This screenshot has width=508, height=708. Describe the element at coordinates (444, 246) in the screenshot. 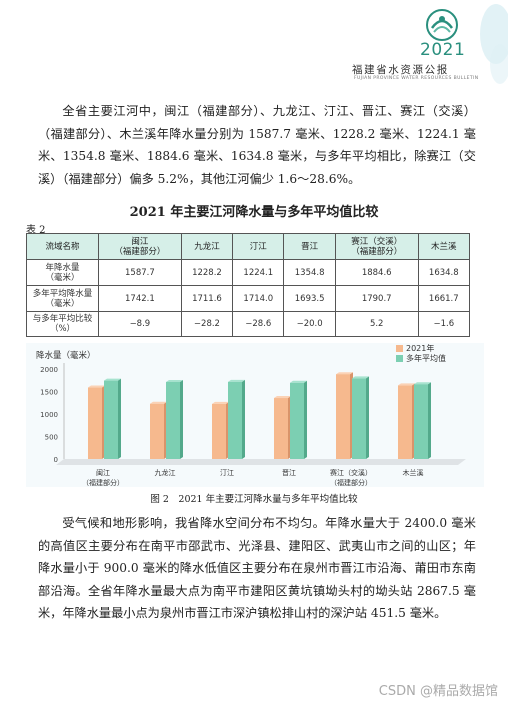

I see `table-header-cell: 木兰溪` at that location.